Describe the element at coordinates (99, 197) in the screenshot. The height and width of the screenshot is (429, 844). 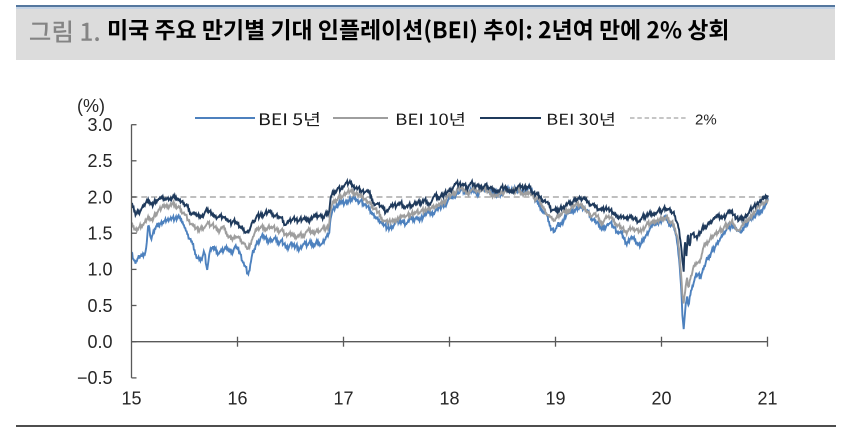
I see `svg-text: 2.0` at that location.